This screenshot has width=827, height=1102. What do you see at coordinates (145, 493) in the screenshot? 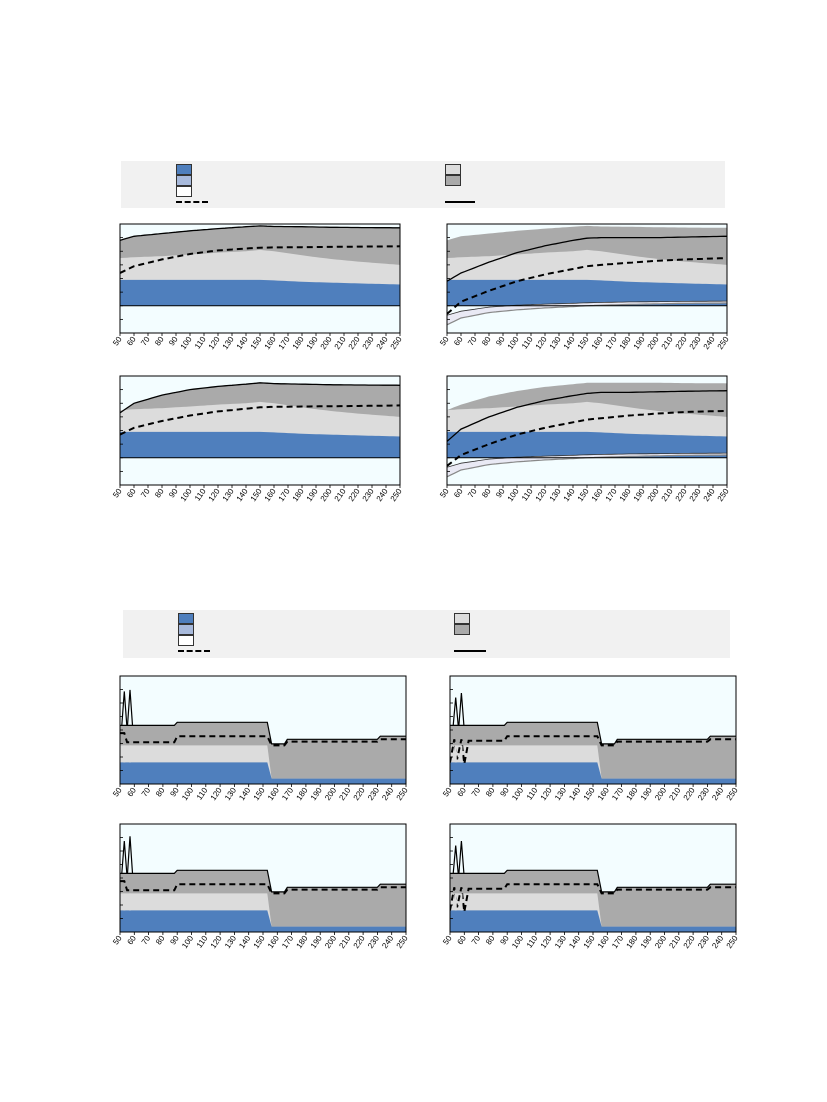
I see `x-tick-label: 70` at bounding box center [145, 493].